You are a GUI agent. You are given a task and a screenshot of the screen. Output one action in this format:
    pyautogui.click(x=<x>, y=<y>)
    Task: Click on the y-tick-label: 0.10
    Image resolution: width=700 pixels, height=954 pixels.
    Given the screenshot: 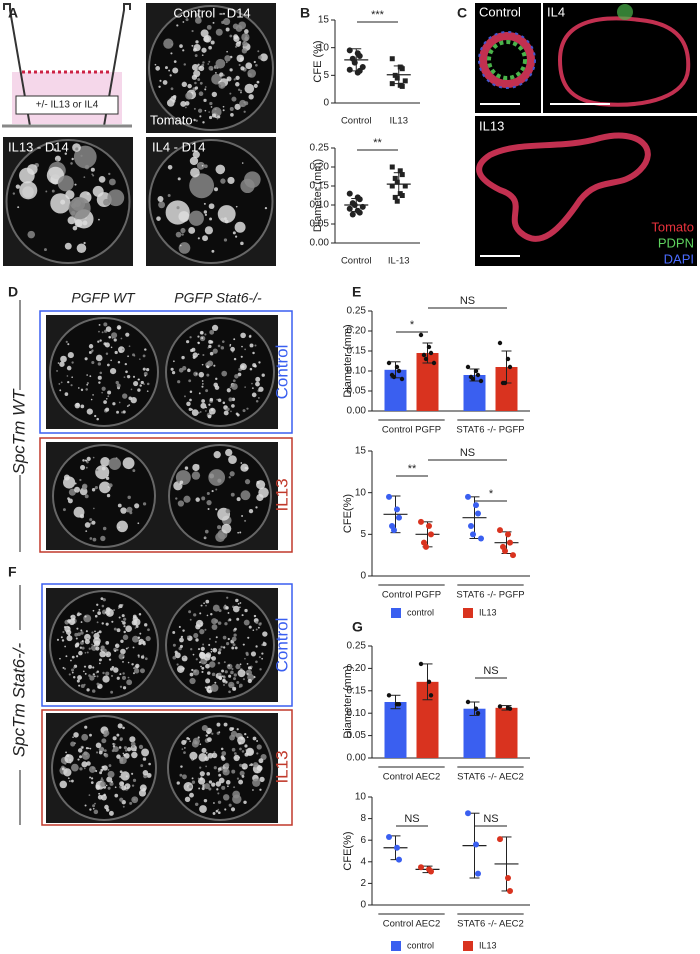 What is the action you would take?
    pyautogui.click(x=357, y=713)
    